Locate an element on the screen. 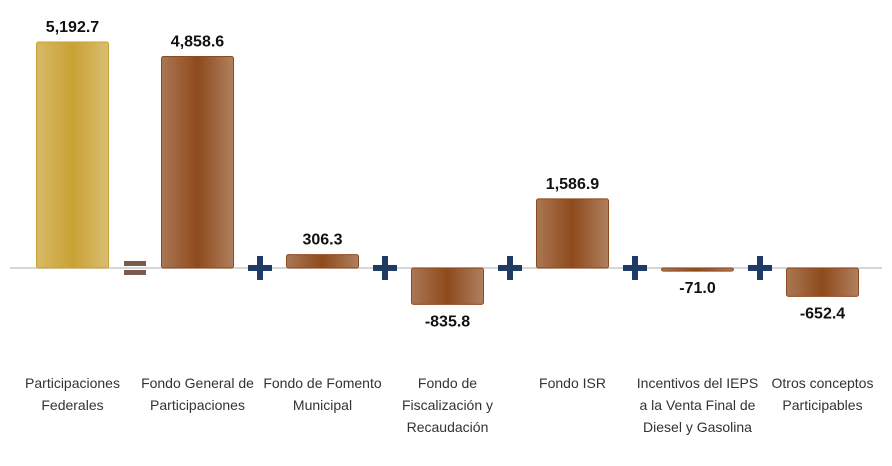 This screenshot has height=466, width=892. value-label: 4,858.6 is located at coordinates (197, 42).